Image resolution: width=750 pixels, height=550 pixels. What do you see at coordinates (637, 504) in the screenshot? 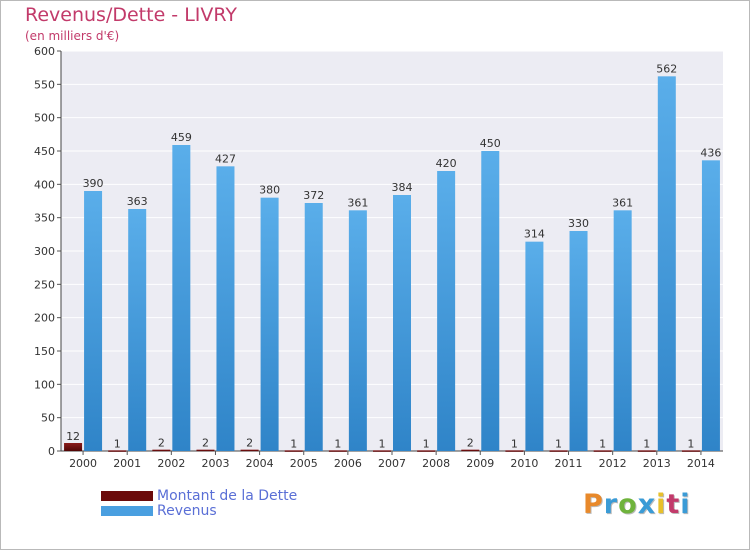
I see `proxiti-logo: Proxiti` at bounding box center [637, 504].